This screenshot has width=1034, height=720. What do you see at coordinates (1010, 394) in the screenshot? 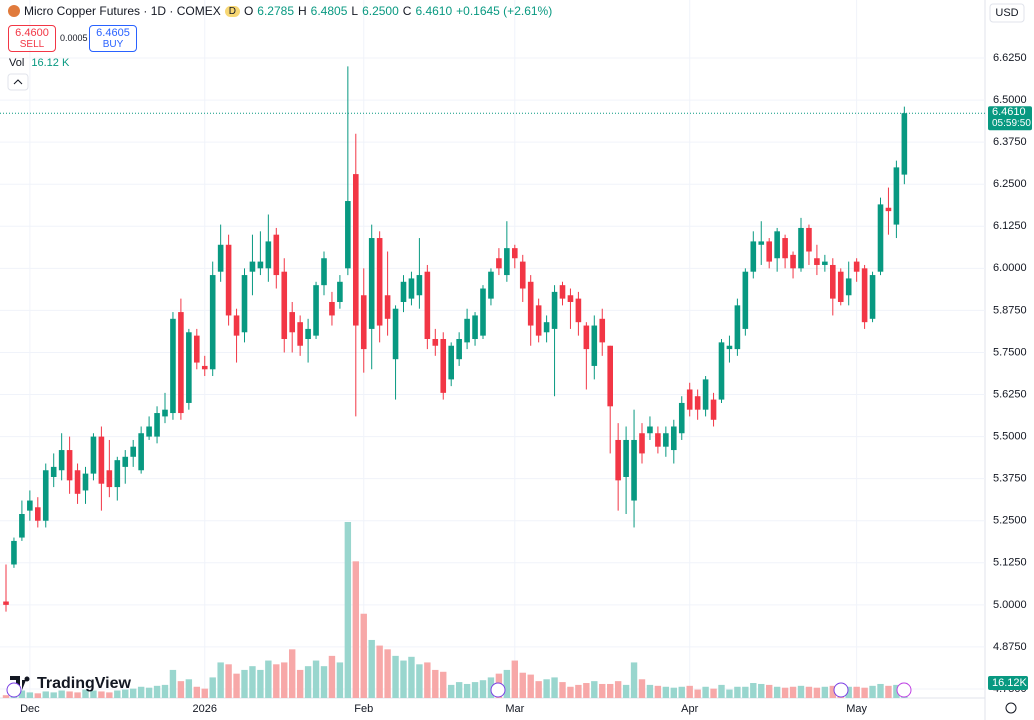
I see `y-tick-label: 5.6250` at bounding box center [1010, 394].